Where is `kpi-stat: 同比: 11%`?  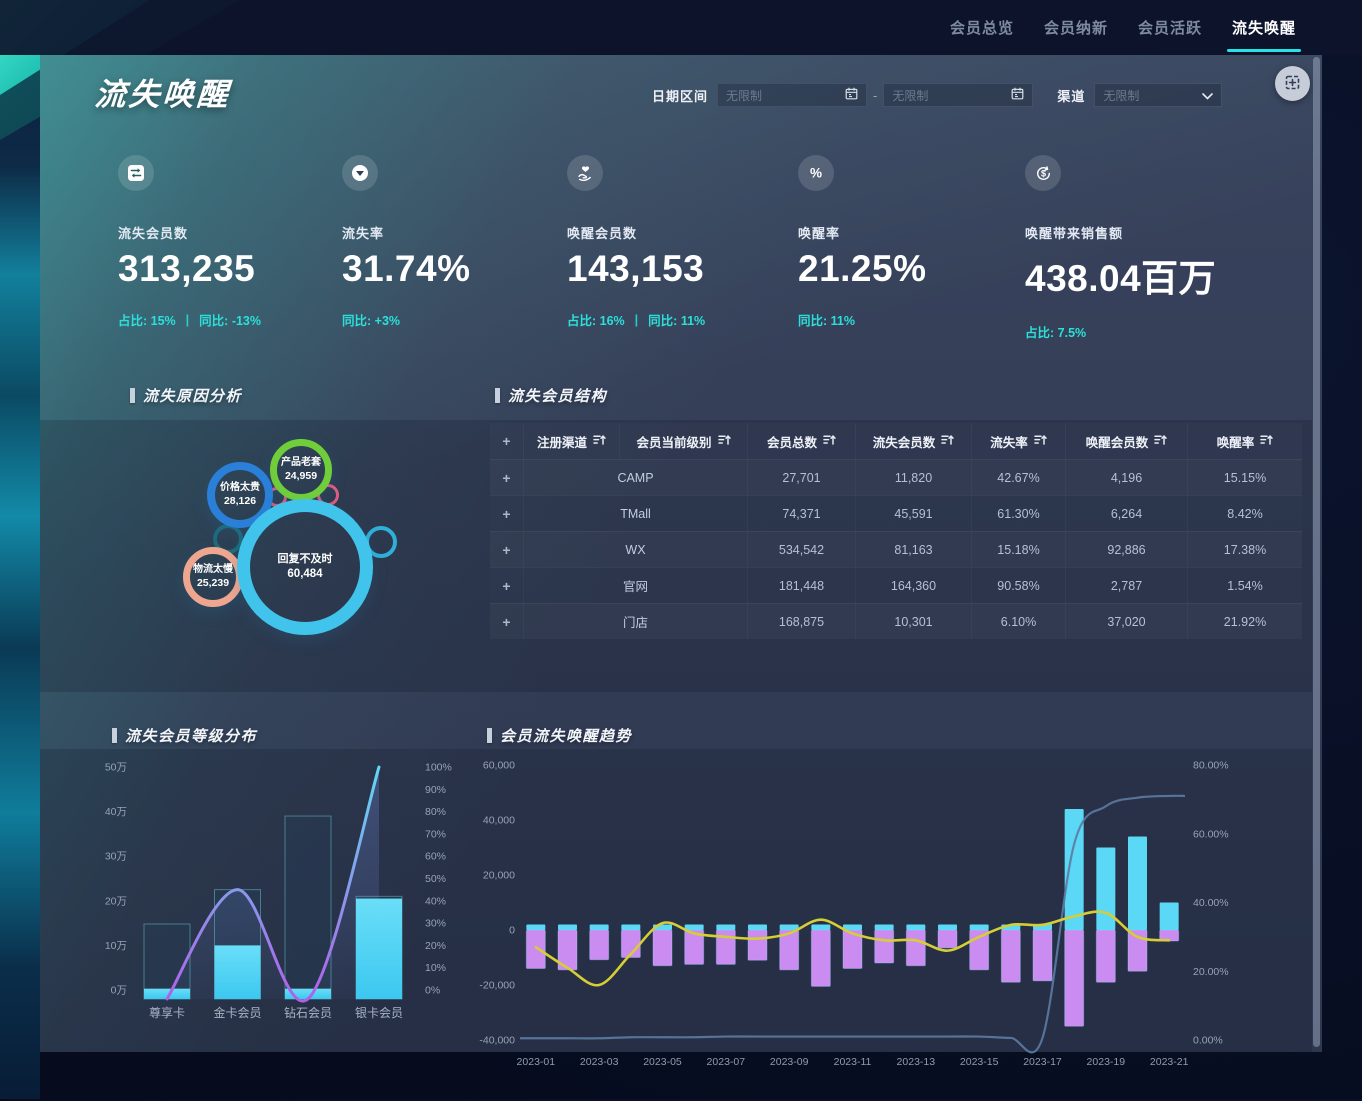 kpi-stat: 同比: 11% is located at coordinates (677, 321).